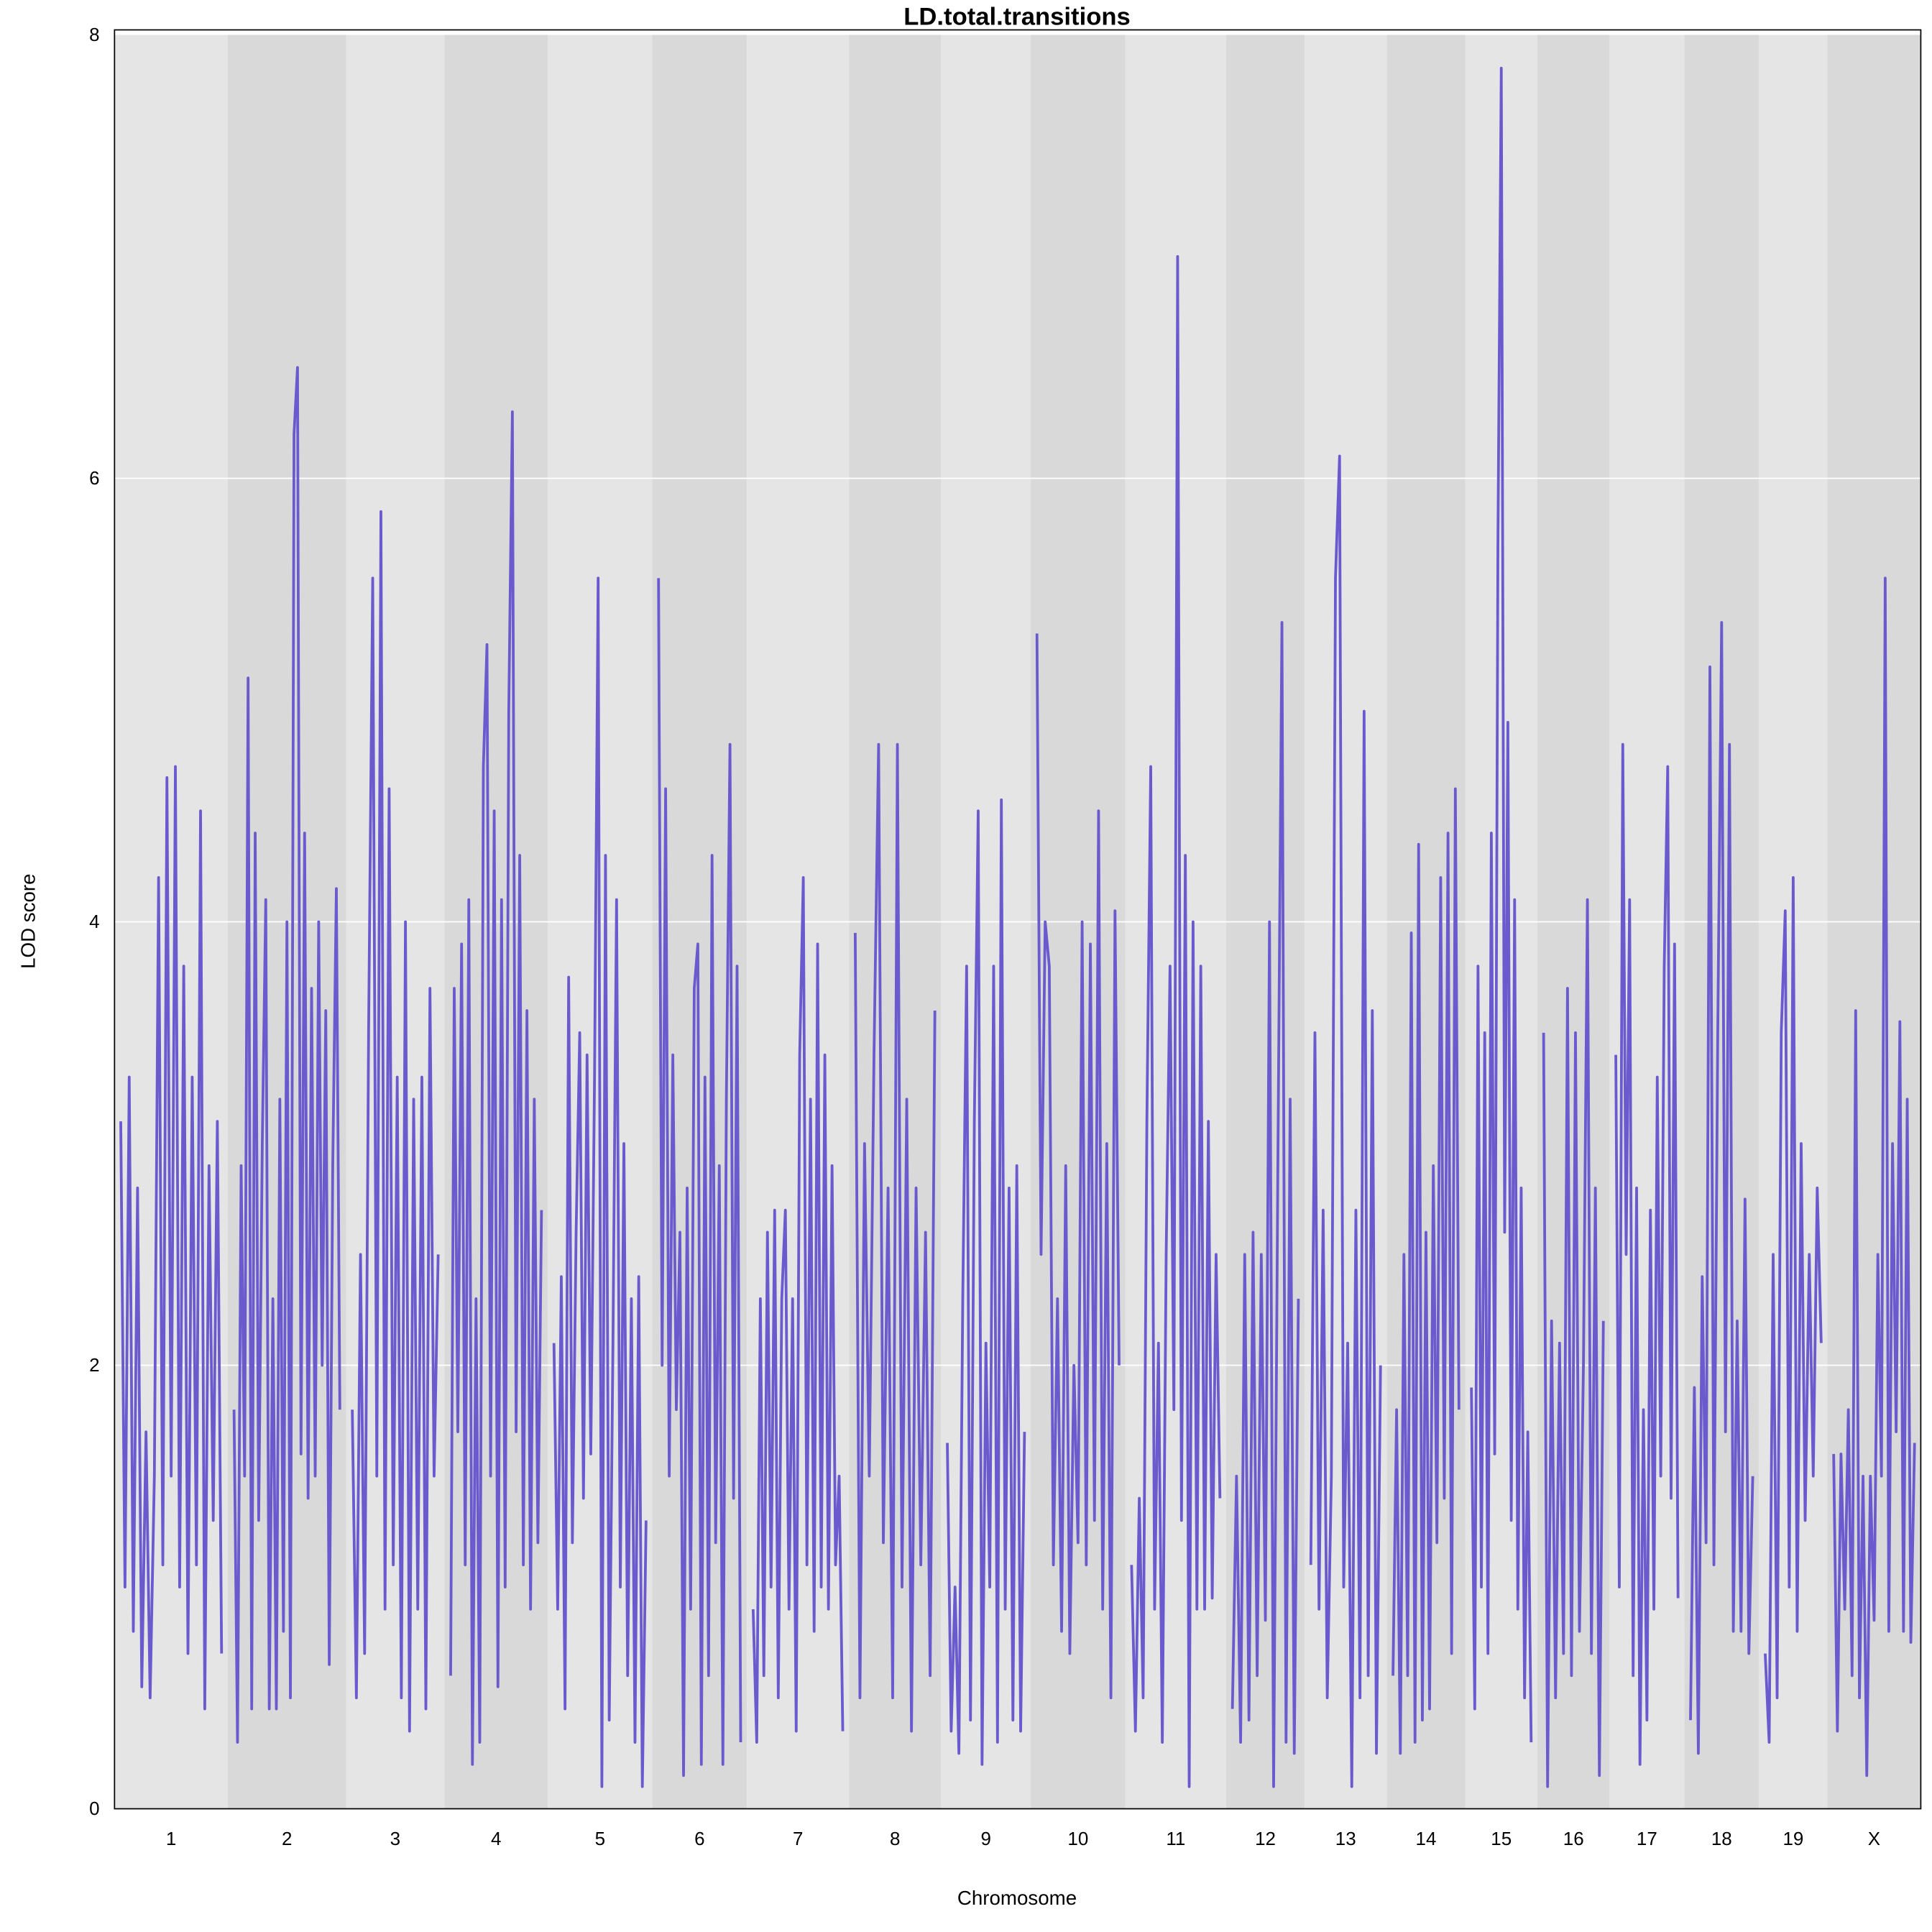 The width and height of the screenshot is (1932, 1932). Describe the element at coordinates (1874, 1838) in the screenshot. I see `x-tick-label: X` at that location.